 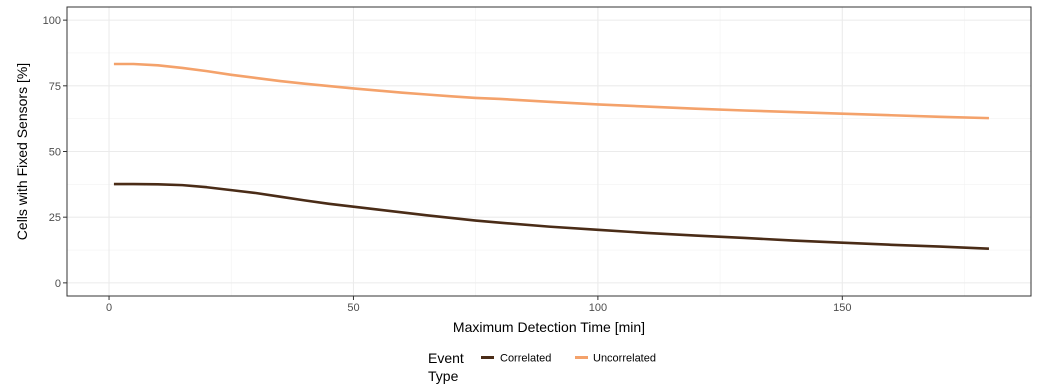 What do you see at coordinates (109, 308) in the screenshot?
I see `x-tick-label: 0` at bounding box center [109, 308].